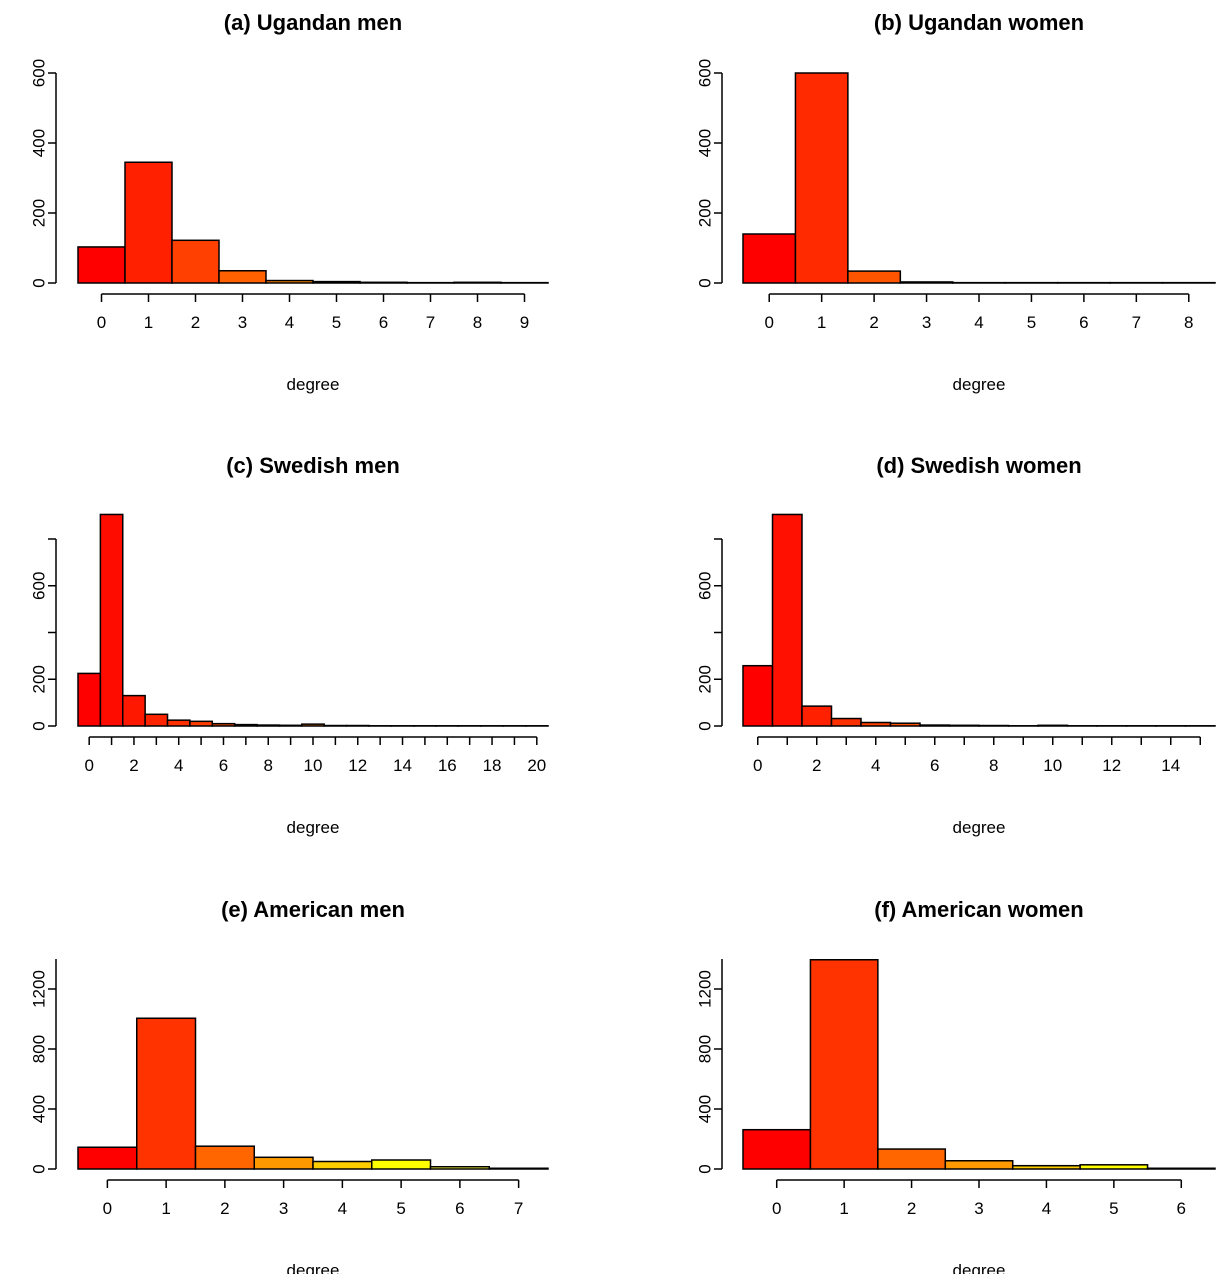 This screenshot has height=1274, width=1217. What do you see at coordinates (1052, 765) in the screenshot?
I see `x-tick-label: 10` at bounding box center [1052, 765].